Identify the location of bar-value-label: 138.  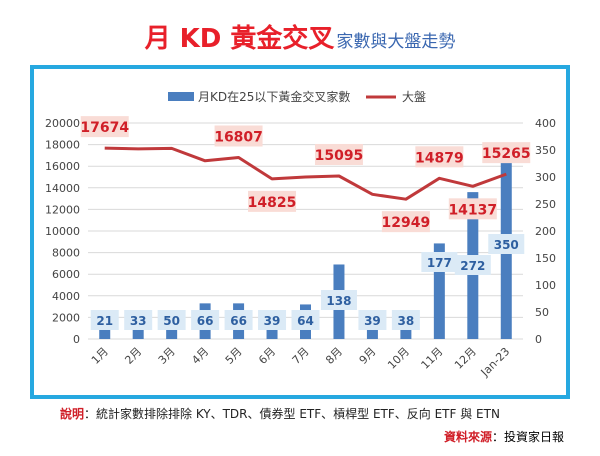
(338, 301).